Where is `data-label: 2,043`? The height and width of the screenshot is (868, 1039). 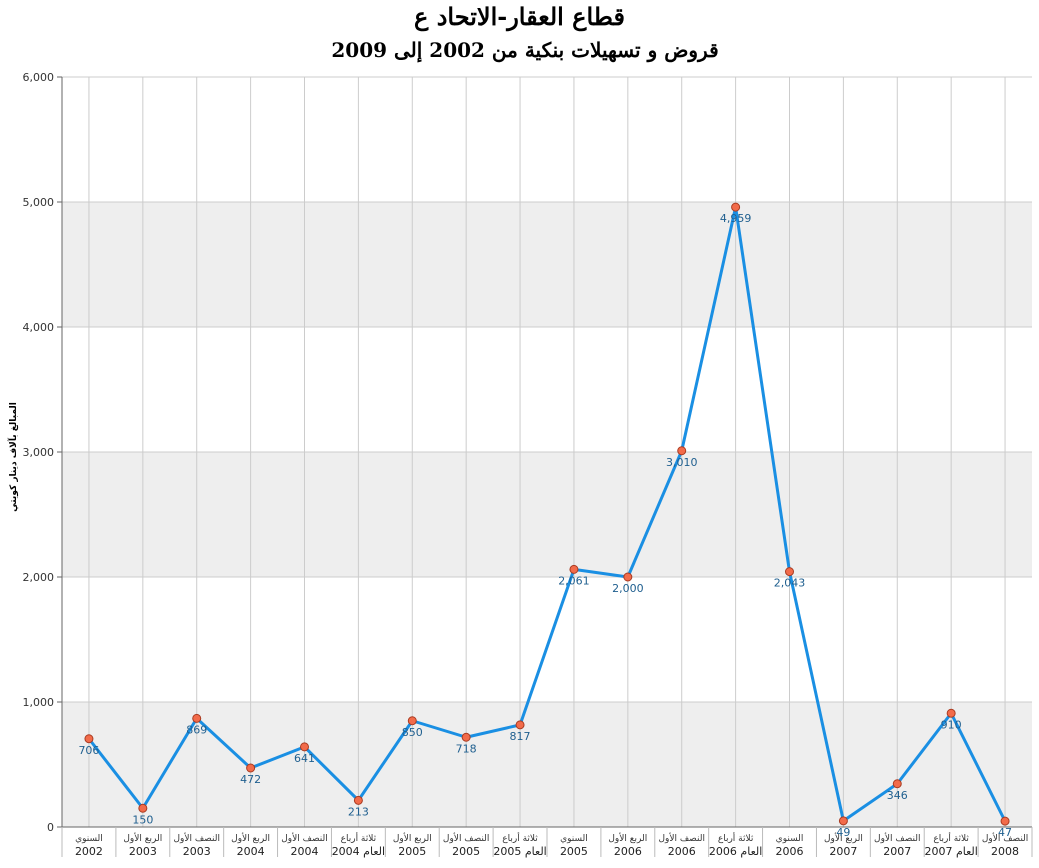
data-label: 2,043 is located at coordinates (790, 583).